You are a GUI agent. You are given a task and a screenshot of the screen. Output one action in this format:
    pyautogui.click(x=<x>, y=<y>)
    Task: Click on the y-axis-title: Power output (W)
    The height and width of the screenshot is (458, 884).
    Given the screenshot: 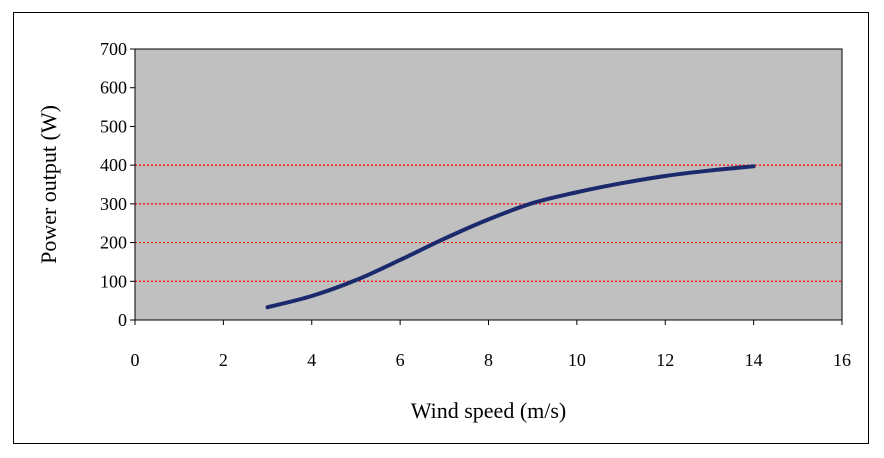 What is the action you would take?
    pyautogui.click(x=48, y=184)
    